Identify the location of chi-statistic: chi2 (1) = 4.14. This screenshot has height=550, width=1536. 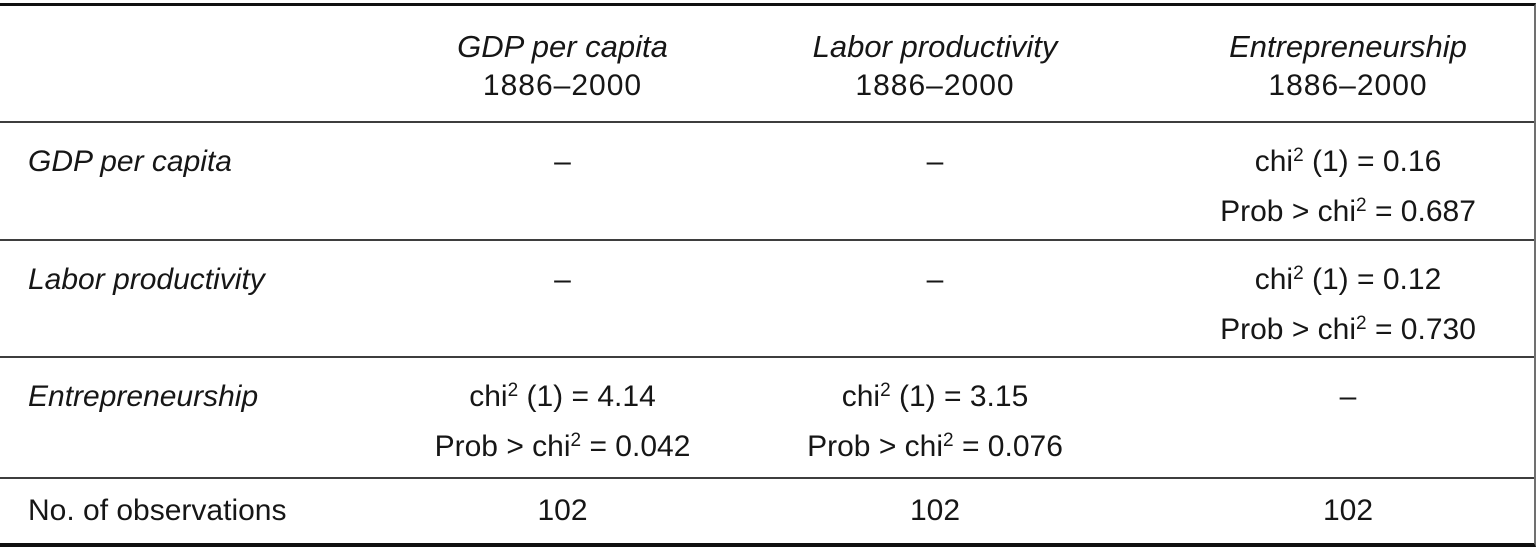
(562, 397).